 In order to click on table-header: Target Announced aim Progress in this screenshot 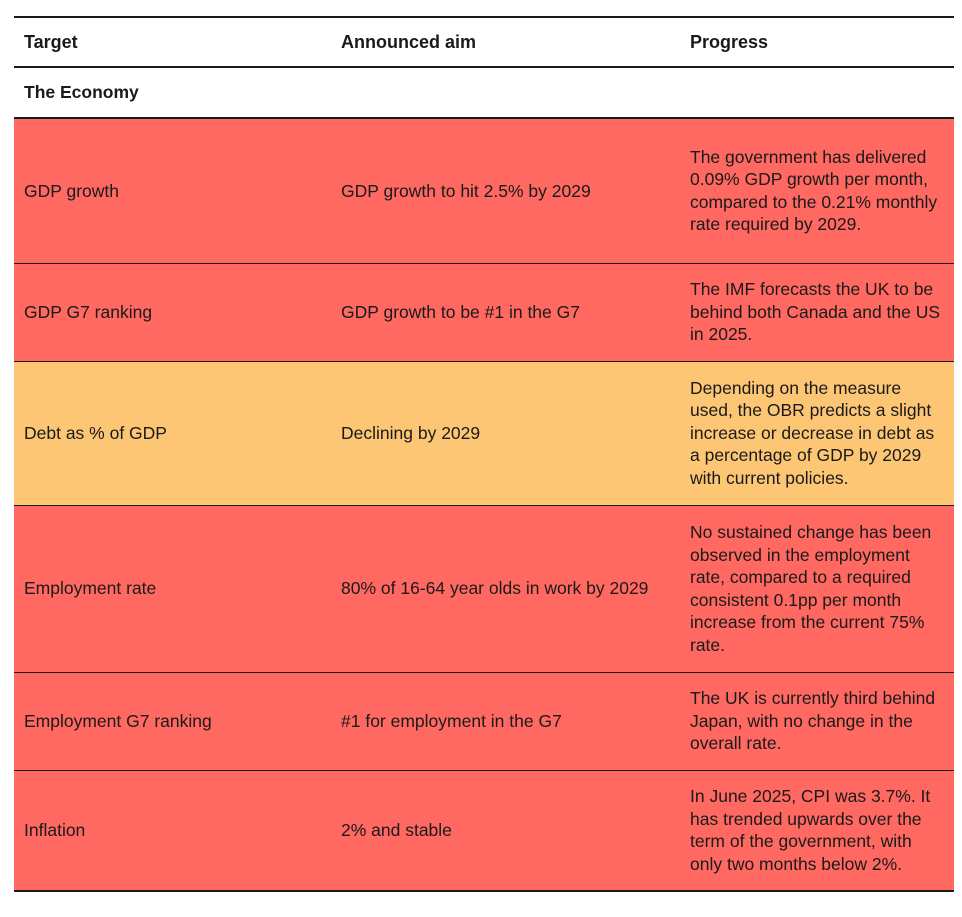, I will do `click(484, 42)`.